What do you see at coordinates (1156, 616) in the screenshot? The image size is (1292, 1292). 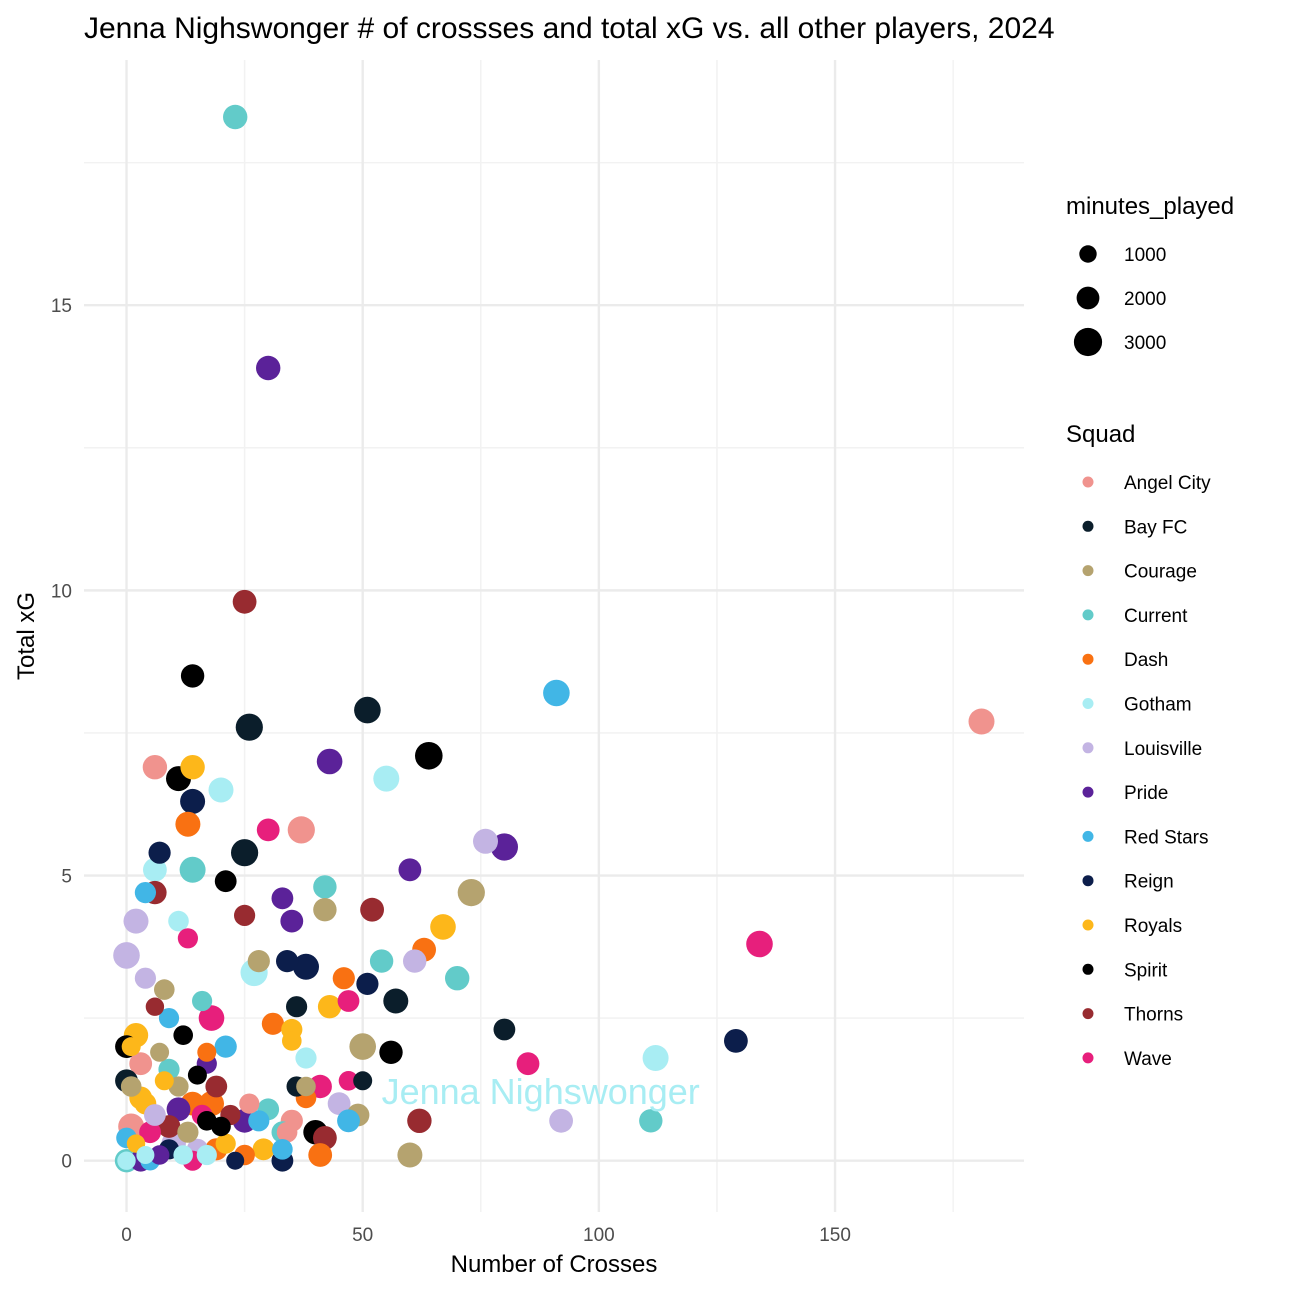 I see `squad-legend-label: Current` at bounding box center [1156, 616].